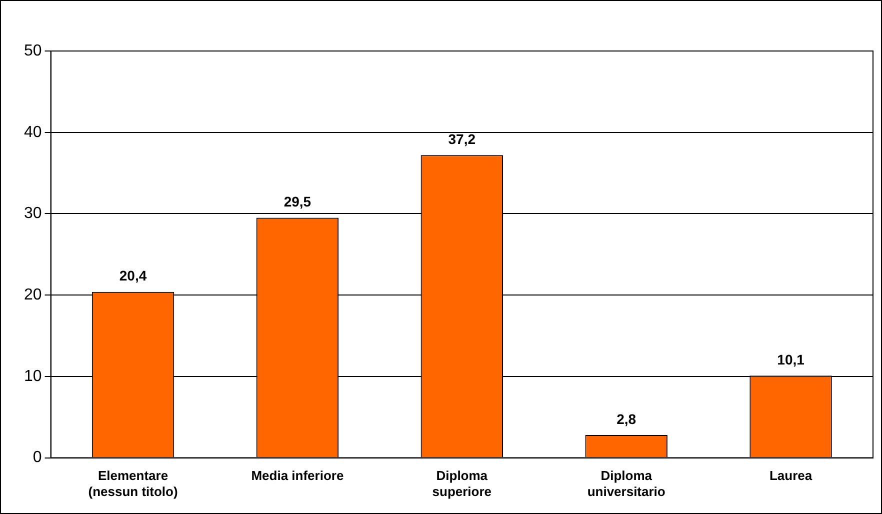 Image resolution: width=882 pixels, height=514 pixels. Describe the element at coordinates (33, 51) in the screenshot. I see `y-tick-label: 50` at that location.